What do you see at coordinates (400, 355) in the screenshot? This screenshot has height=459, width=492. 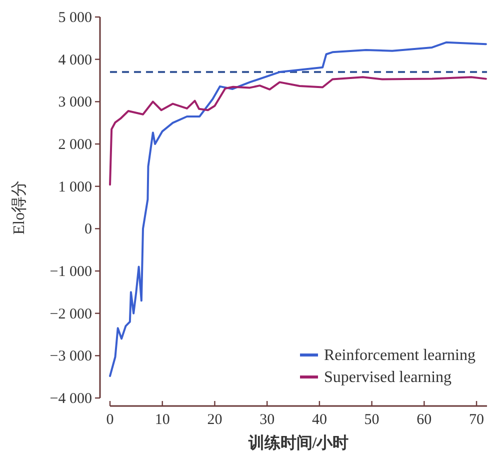 I see `legend-label: Reinforcement learning` at bounding box center [400, 355].